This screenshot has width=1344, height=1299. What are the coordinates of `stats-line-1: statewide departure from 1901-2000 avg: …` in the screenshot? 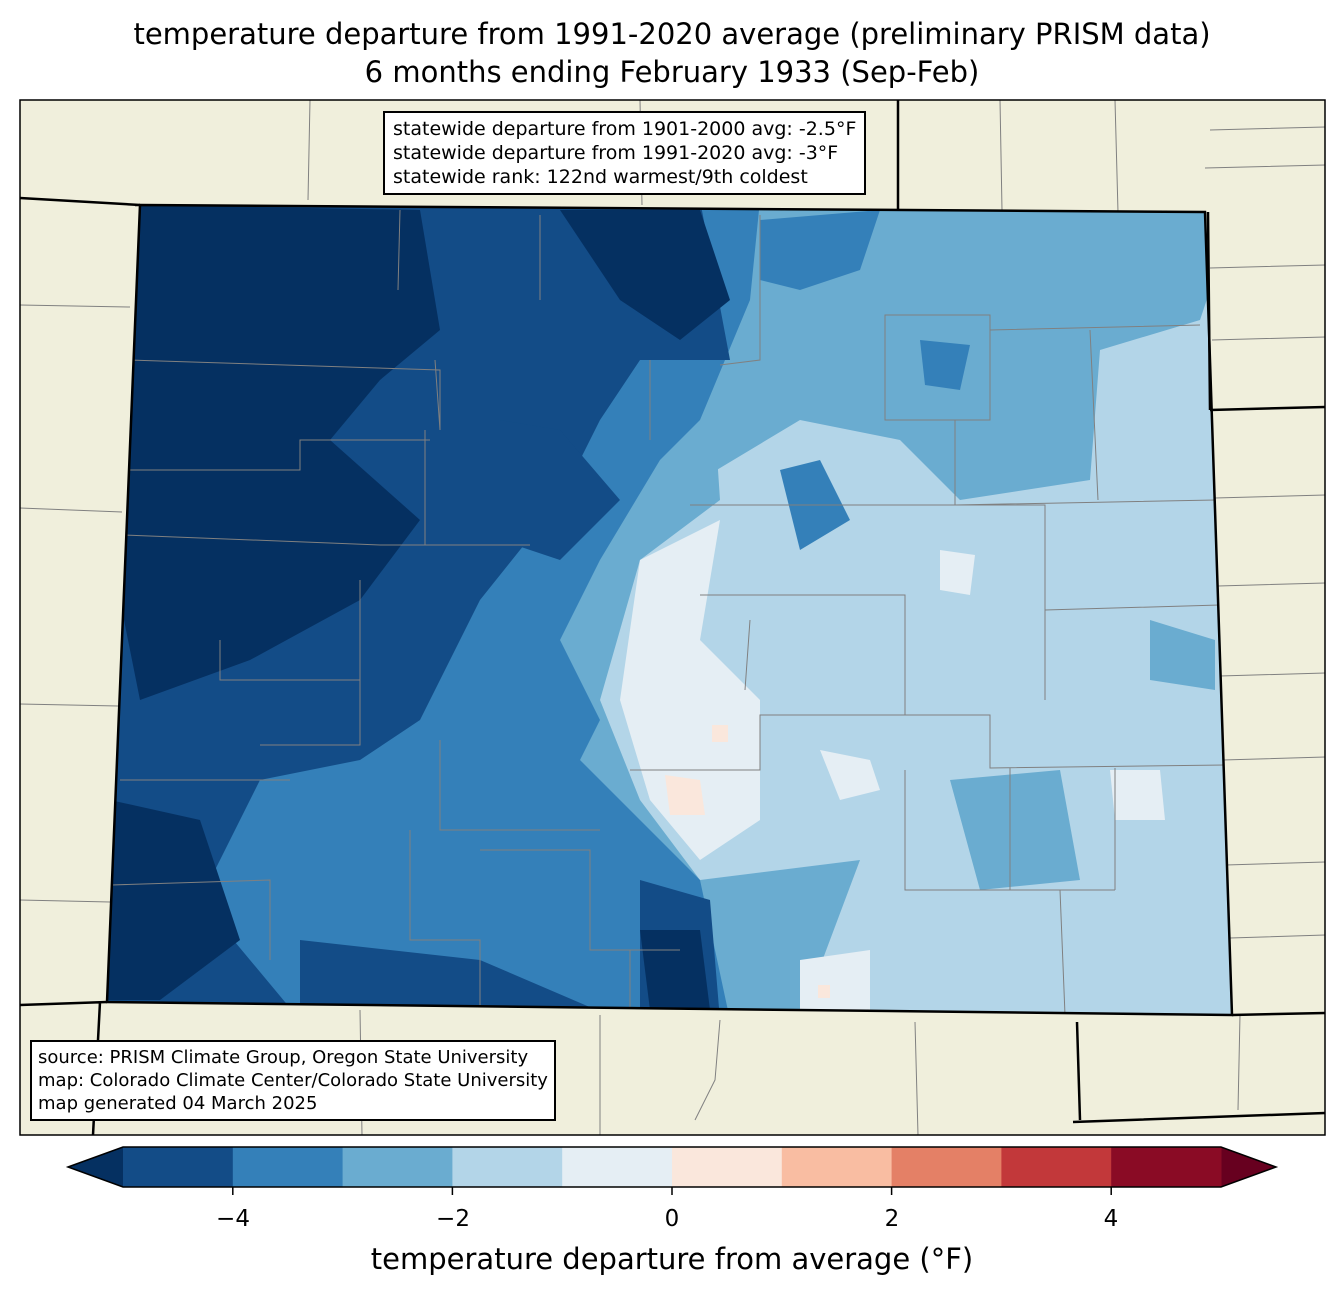 It's located at (625, 129).